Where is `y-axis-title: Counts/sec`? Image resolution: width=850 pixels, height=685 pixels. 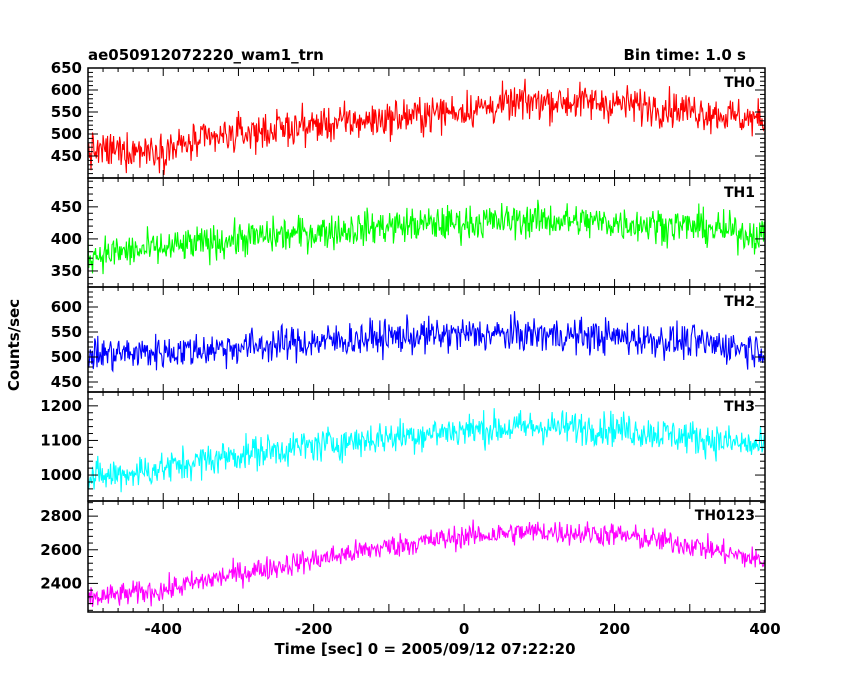 y-axis-title: Counts/sec is located at coordinates (14, 345).